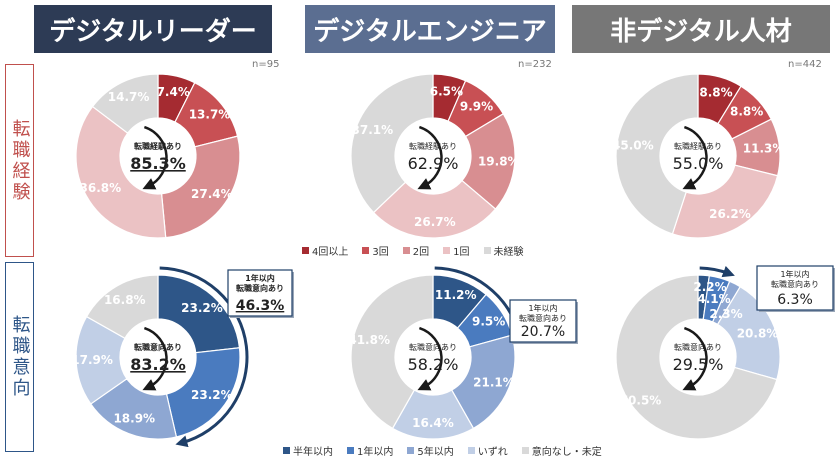 The image size is (840, 464). I want to click on data-label: 20.8%, so click(758, 334).